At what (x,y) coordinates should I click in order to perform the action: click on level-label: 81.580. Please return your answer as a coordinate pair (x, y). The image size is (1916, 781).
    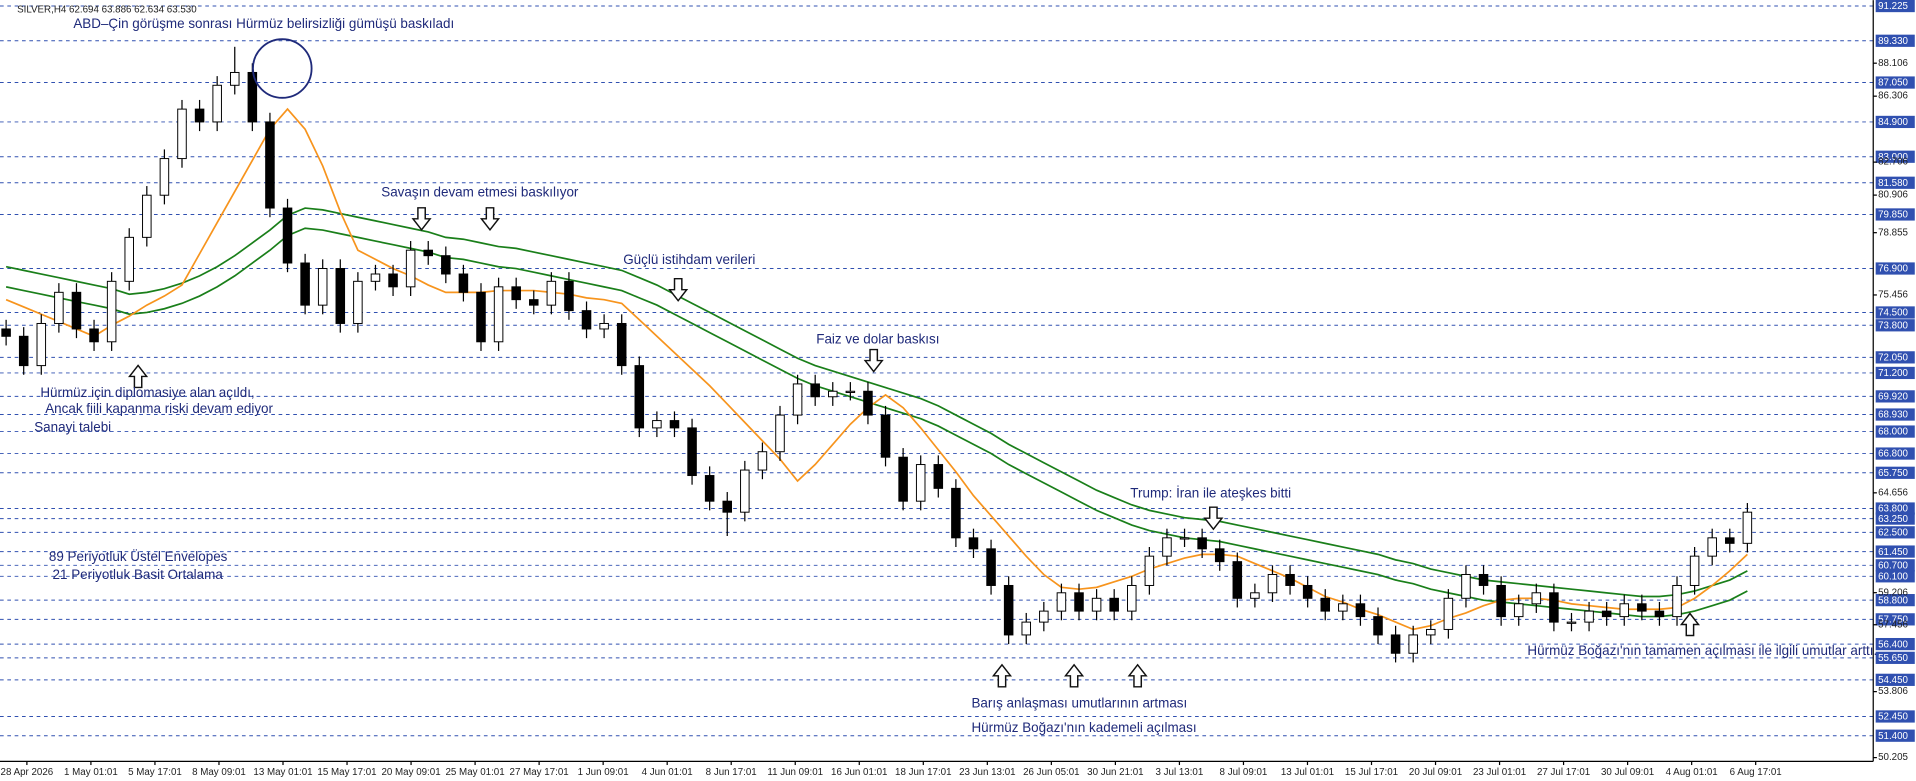
    Looking at the image, I should click on (1893, 183).